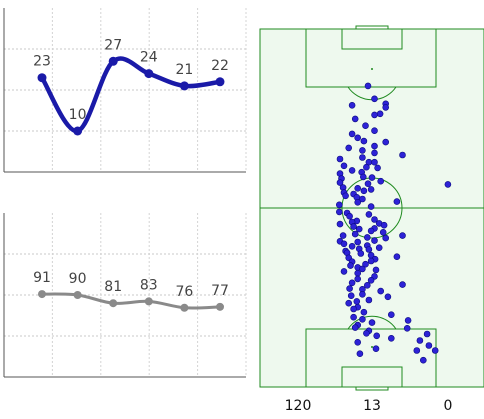 The height and width of the screenshot is (419, 484). Describe the element at coordinates (184, 70) in the screenshot. I see `data-label-4: 21` at that location.